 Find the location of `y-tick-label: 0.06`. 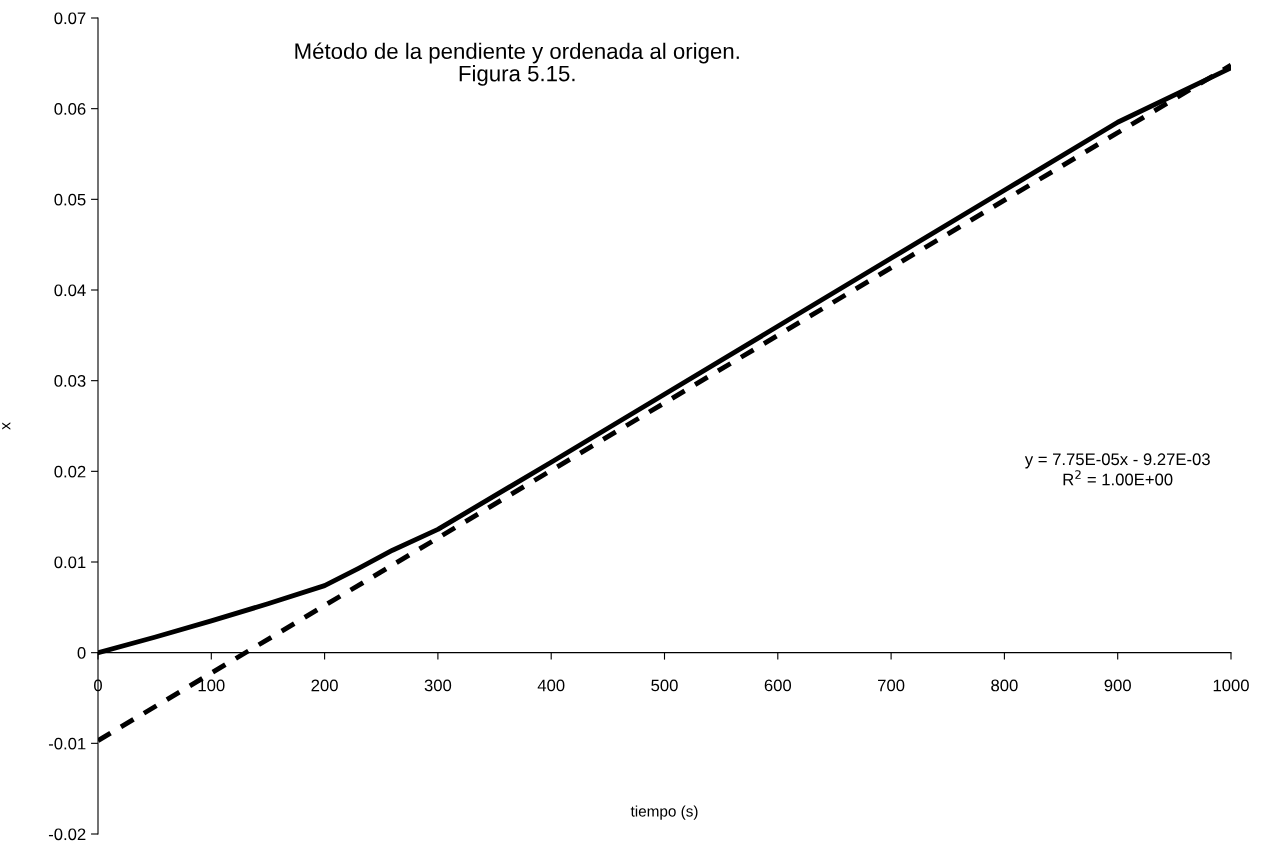

y-tick-label: 0.06 is located at coordinates (70, 109).